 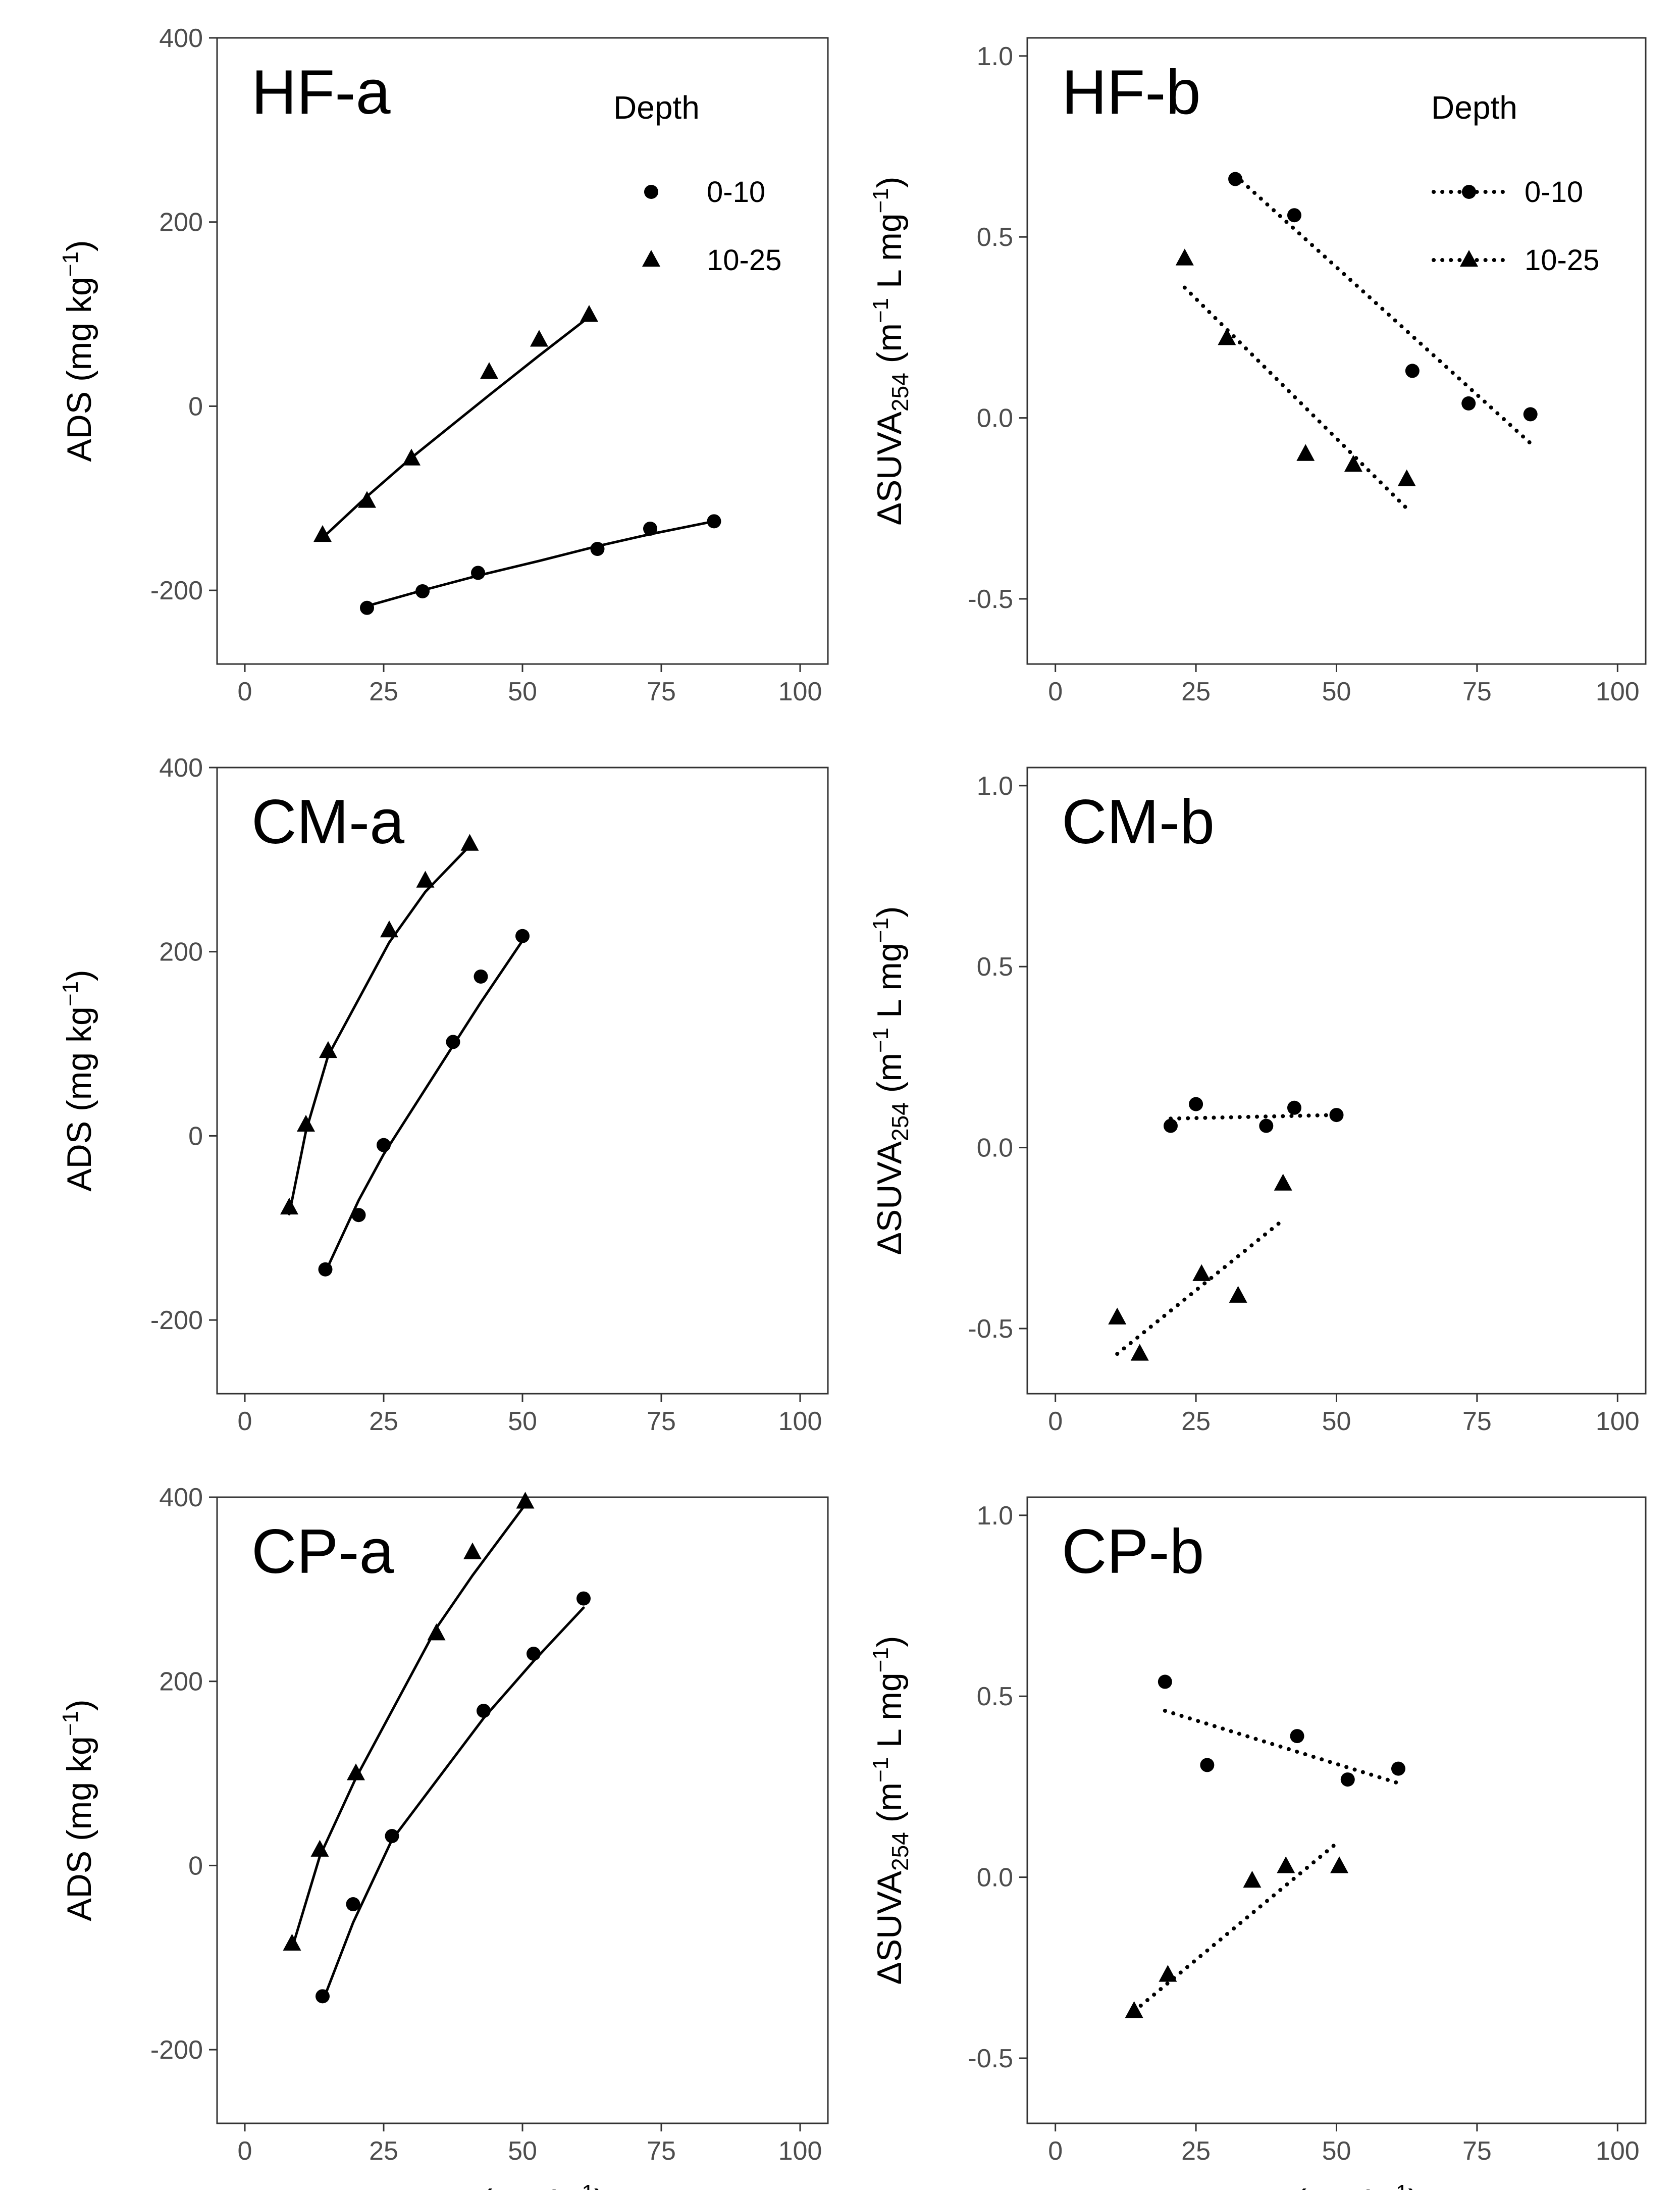 What do you see at coordinates (1562, 260) in the screenshot?
I see `legend-entry-label: 10-25` at bounding box center [1562, 260].